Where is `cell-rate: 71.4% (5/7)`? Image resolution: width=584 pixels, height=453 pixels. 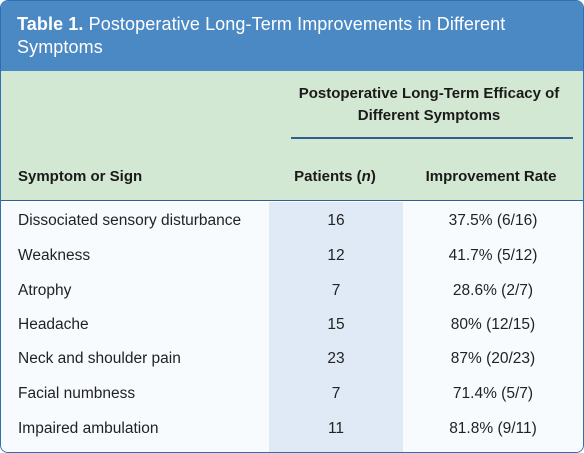
cell-rate: 71.4% (5/7) is located at coordinates (493, 393).